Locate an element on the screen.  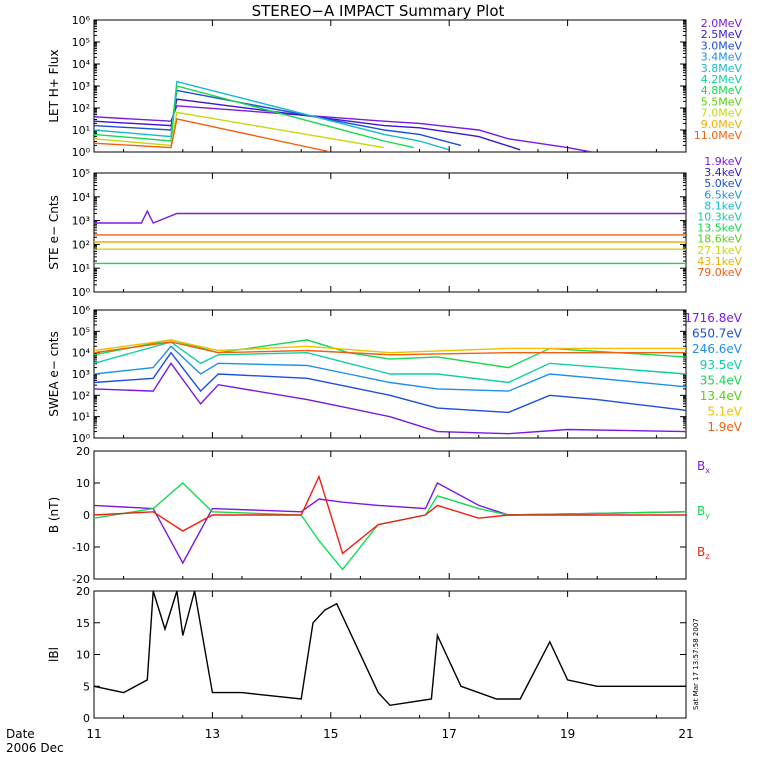
timestamp-stamp: Sat Mar 17 13:57:58 2007 is located at coordinates (696, 664).